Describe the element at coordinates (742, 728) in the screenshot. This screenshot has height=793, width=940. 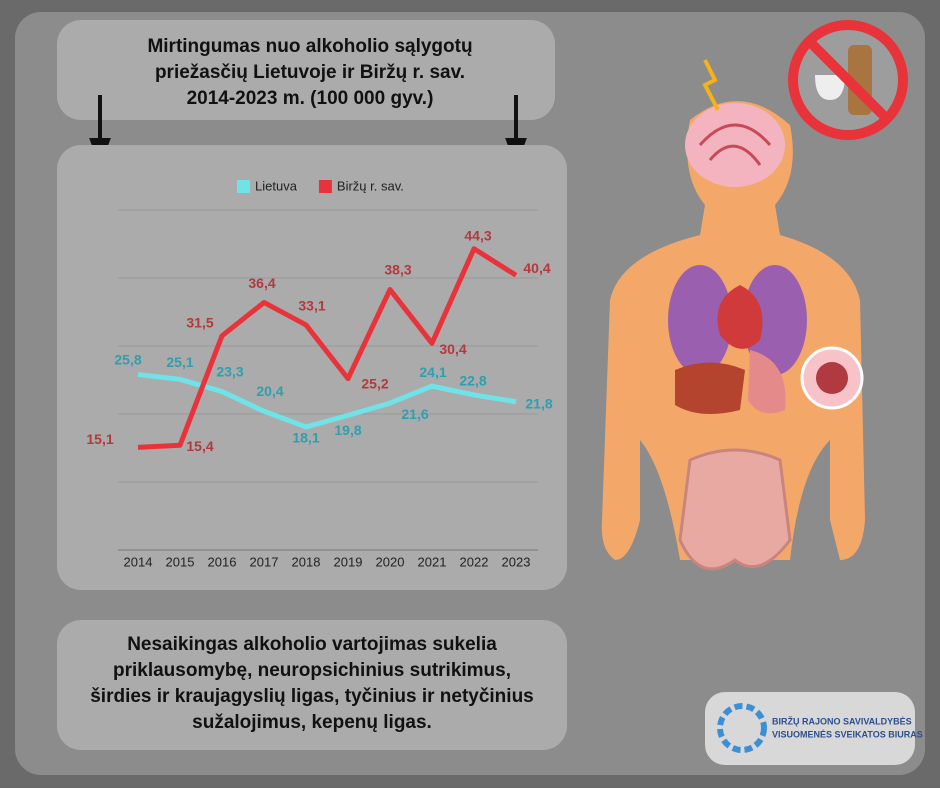
I see `logo-icon` at that location.